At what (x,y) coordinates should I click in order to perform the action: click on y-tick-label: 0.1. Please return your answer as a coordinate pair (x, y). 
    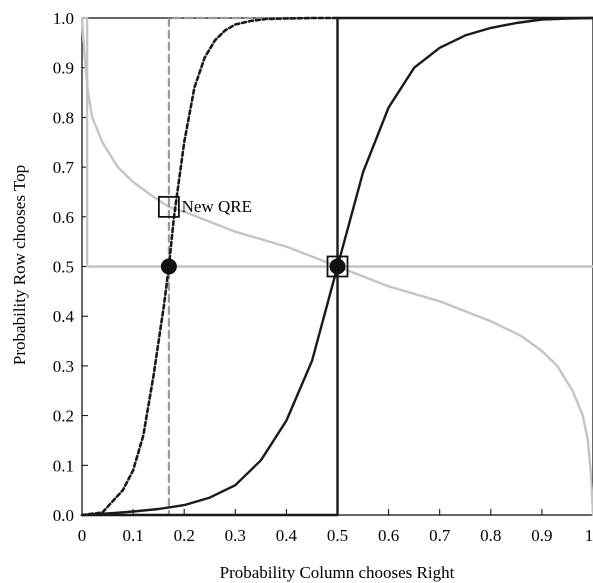
    Looking at the image, I should click on (63, 465).